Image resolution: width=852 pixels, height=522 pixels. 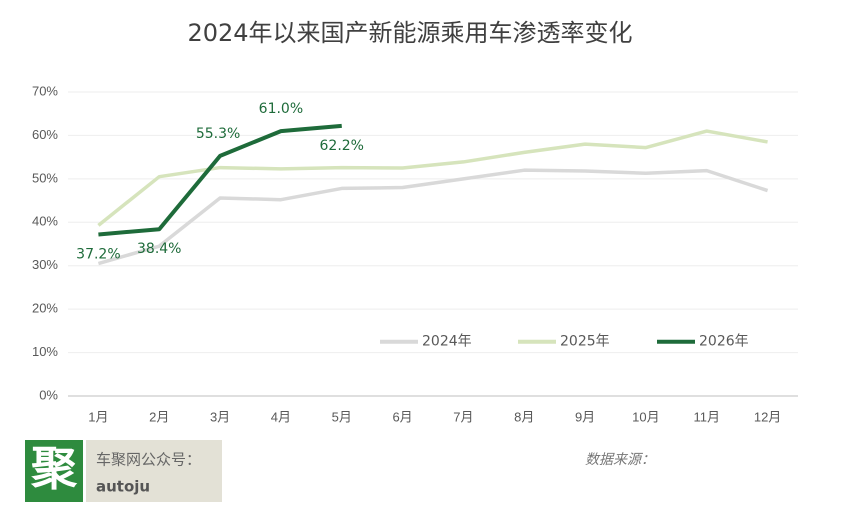 What do you see at coordinates (402, 416) in the screenshot?
I see `x-tick-label: 6月` at bounding box center [402, 416].